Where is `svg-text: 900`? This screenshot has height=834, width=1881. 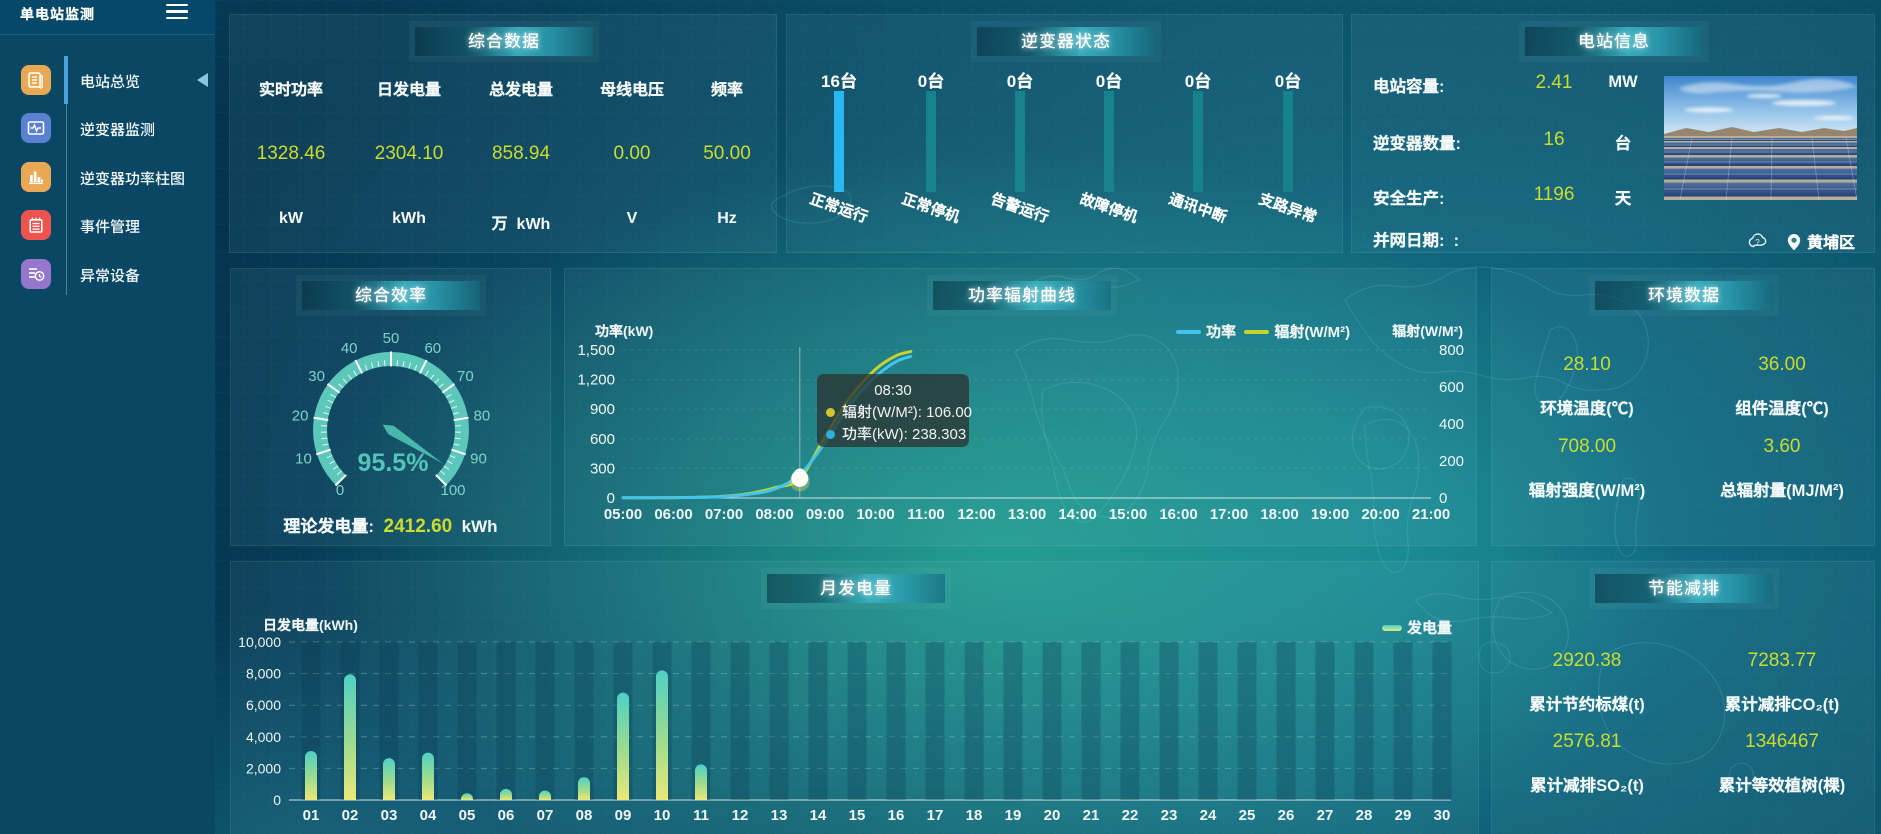
svg-text: 900 is located at coordinates (602, 409).